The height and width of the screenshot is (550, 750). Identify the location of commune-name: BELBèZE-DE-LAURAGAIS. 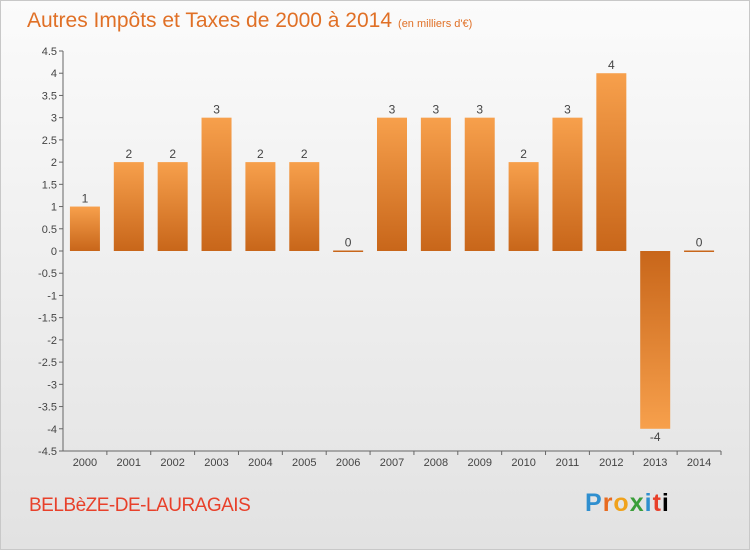
(140, 505).